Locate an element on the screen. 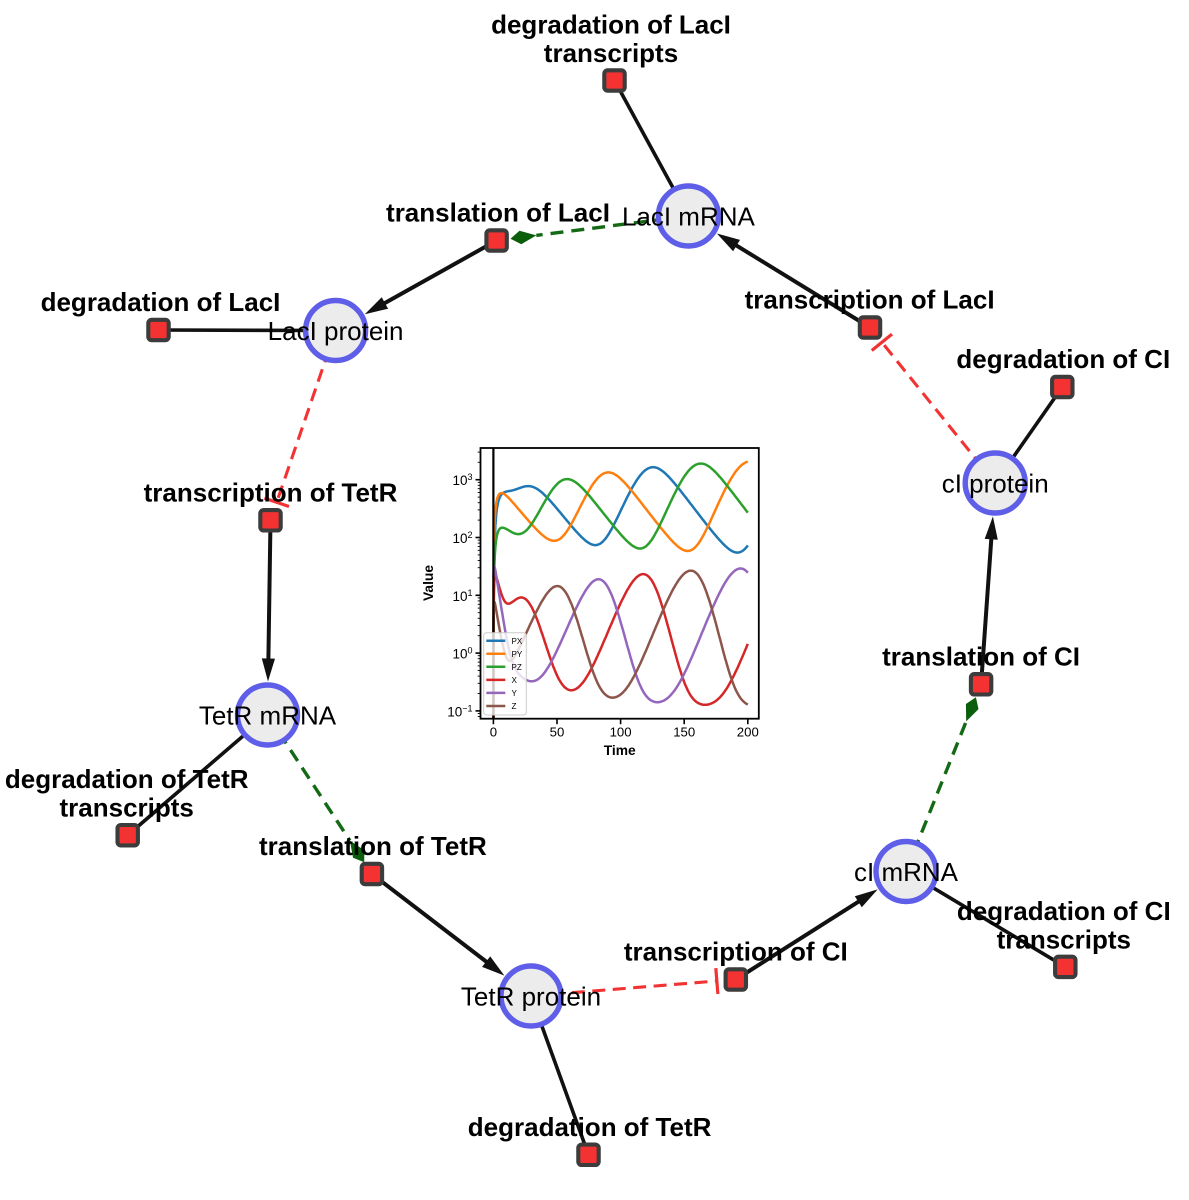 The image size is (1189, 1200). svg-text: transcription of CI is located at coordinates (736, 952).